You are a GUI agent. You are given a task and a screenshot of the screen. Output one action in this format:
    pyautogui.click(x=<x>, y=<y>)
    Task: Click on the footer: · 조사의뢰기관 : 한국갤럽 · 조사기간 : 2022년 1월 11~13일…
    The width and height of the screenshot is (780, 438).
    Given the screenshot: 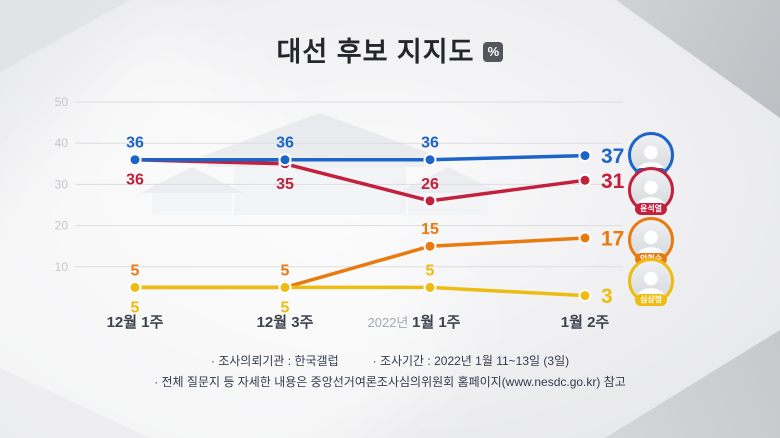 What is the action you would take?
    pyautogui.click(x=390, y=372)
    